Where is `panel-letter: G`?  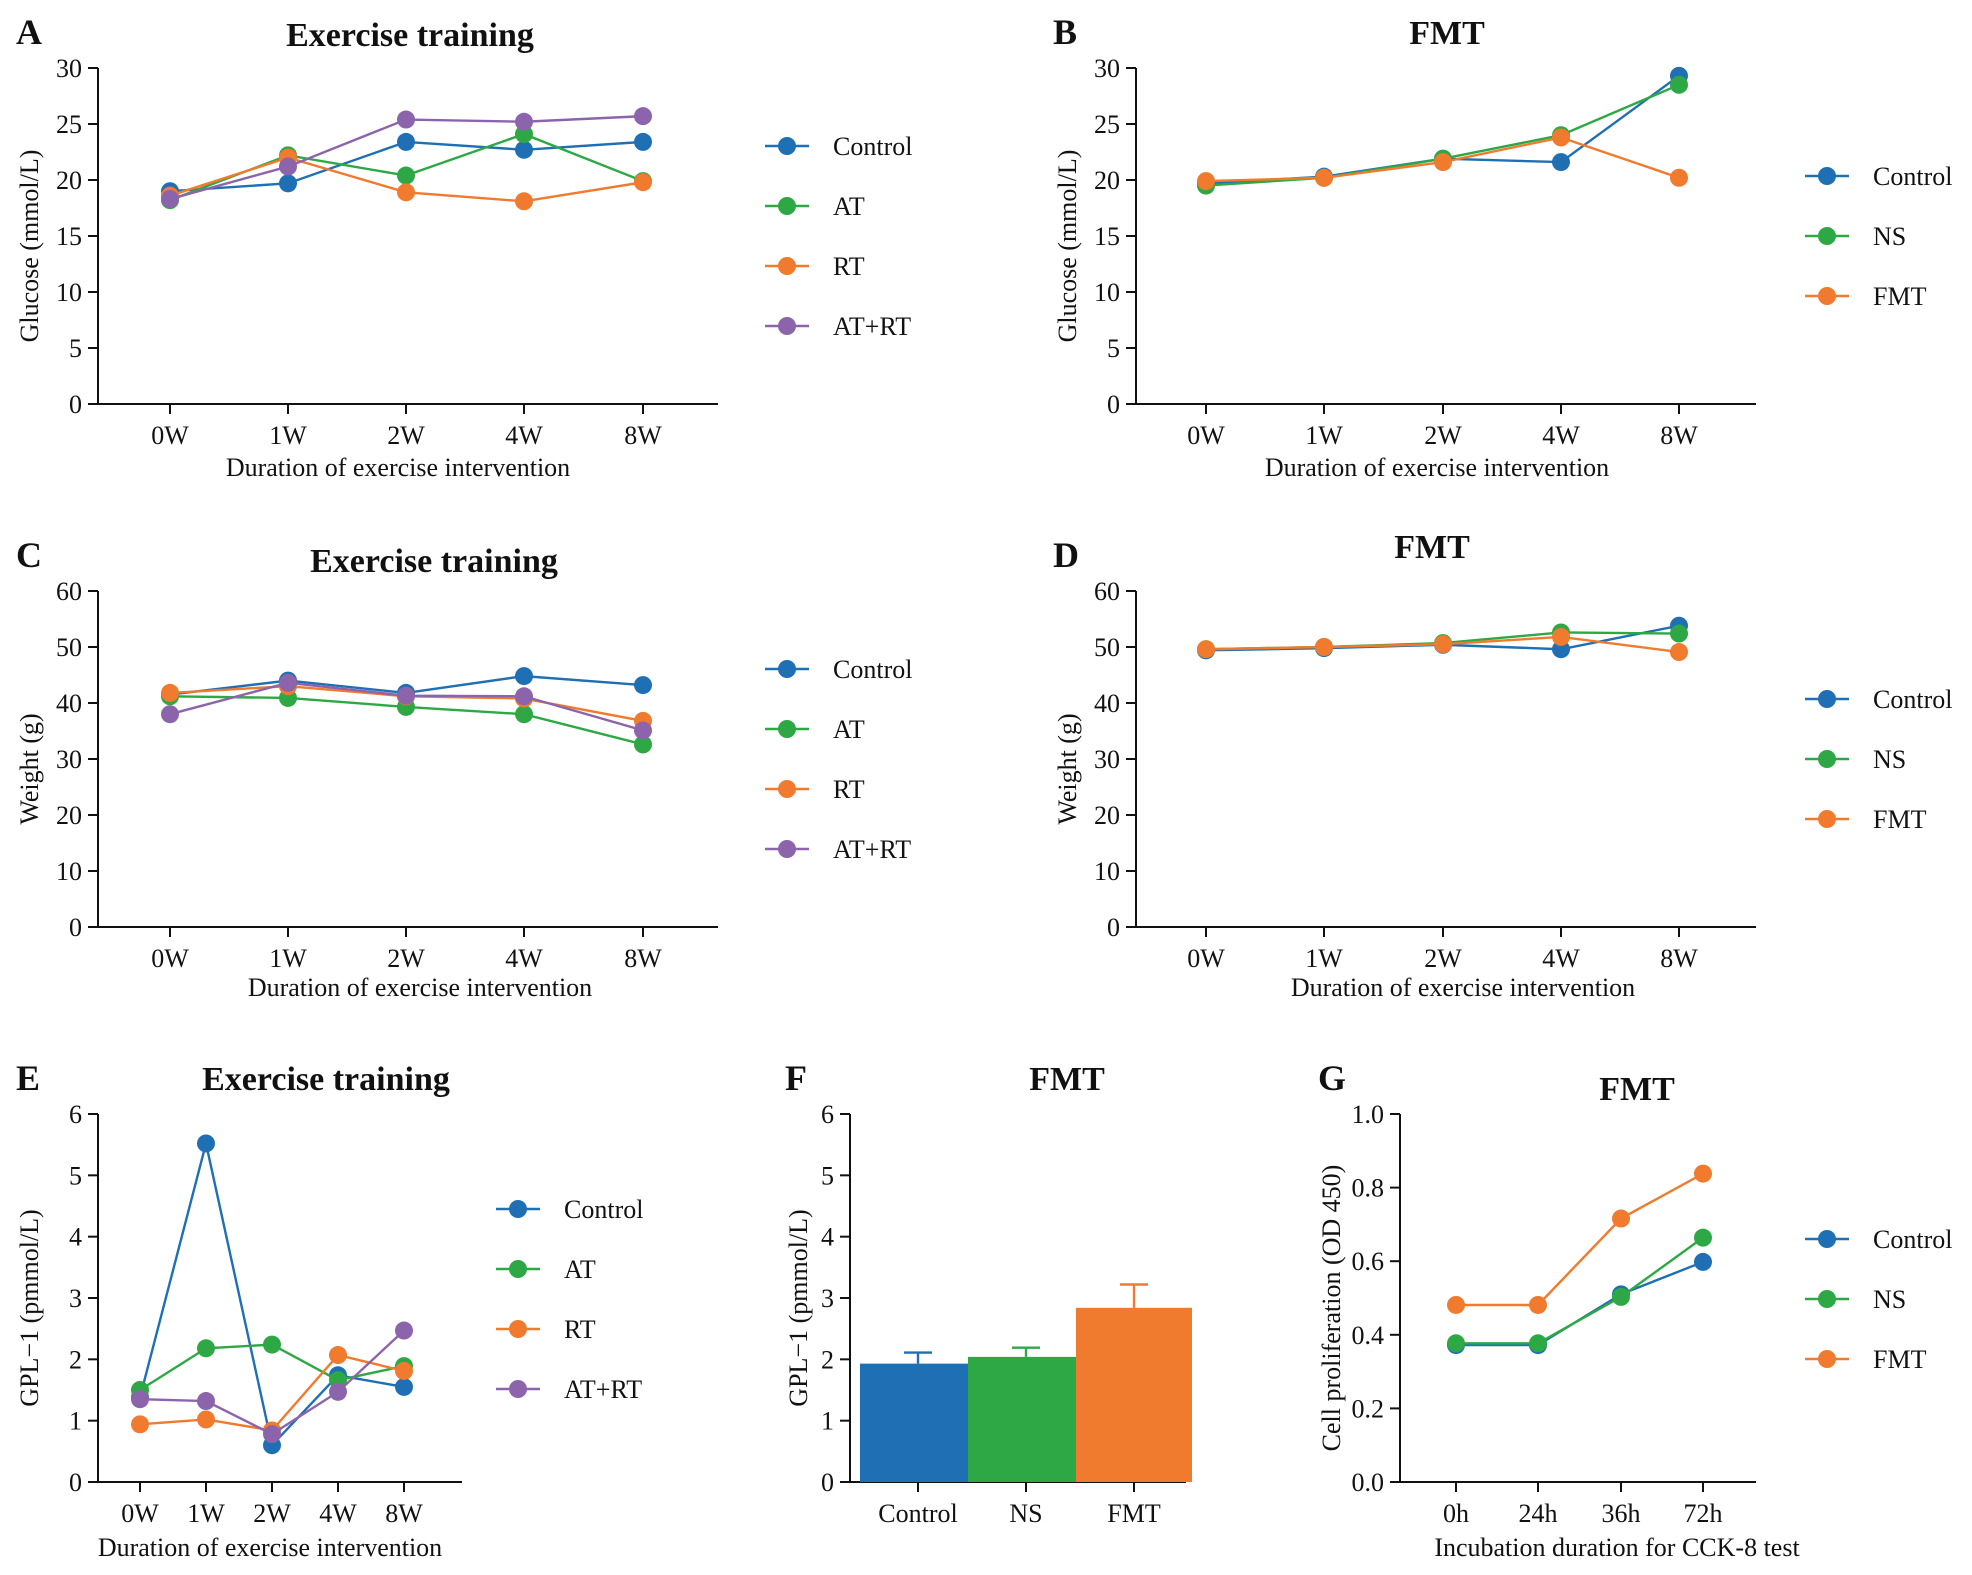
panel-letter: G is located at coordinates (1332, 1078).